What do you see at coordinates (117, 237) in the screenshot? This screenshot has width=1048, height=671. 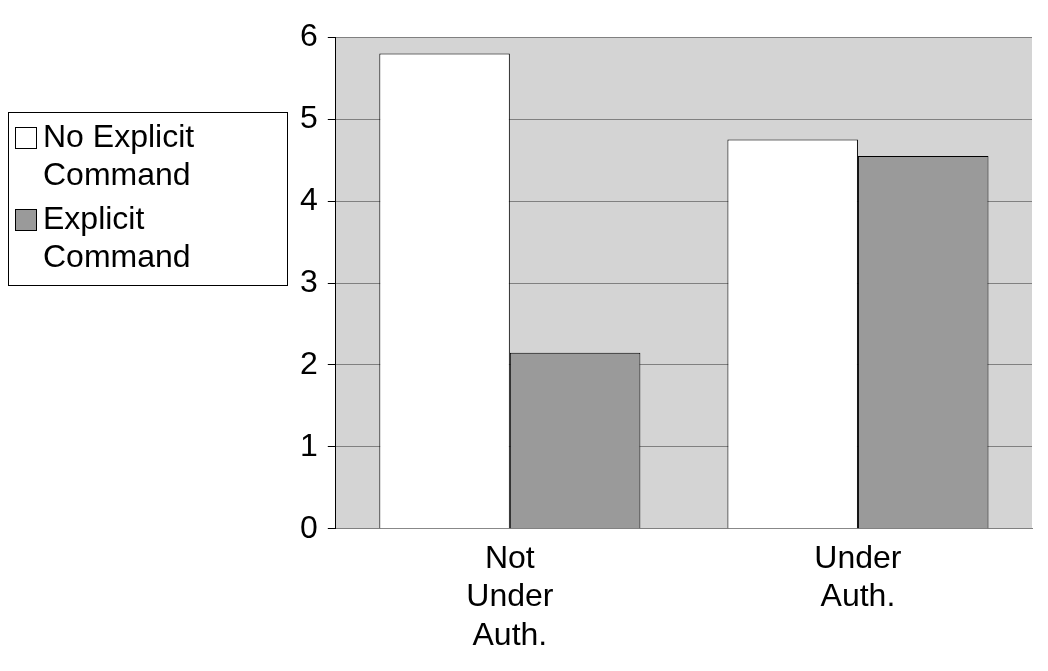 I see `legend-label: Explicit Command` at bounding box center [117, 237].